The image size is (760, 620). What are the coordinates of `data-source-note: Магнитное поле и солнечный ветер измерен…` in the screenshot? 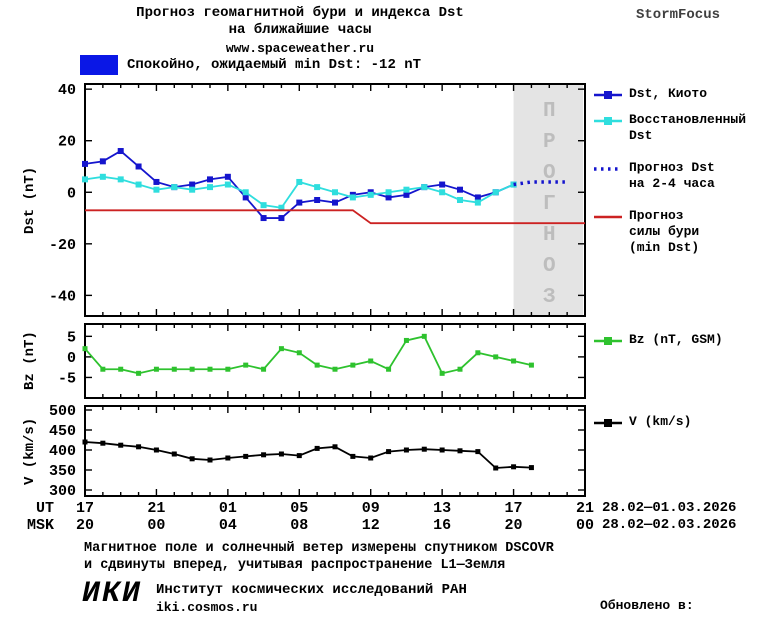 It's located at (319, 557).